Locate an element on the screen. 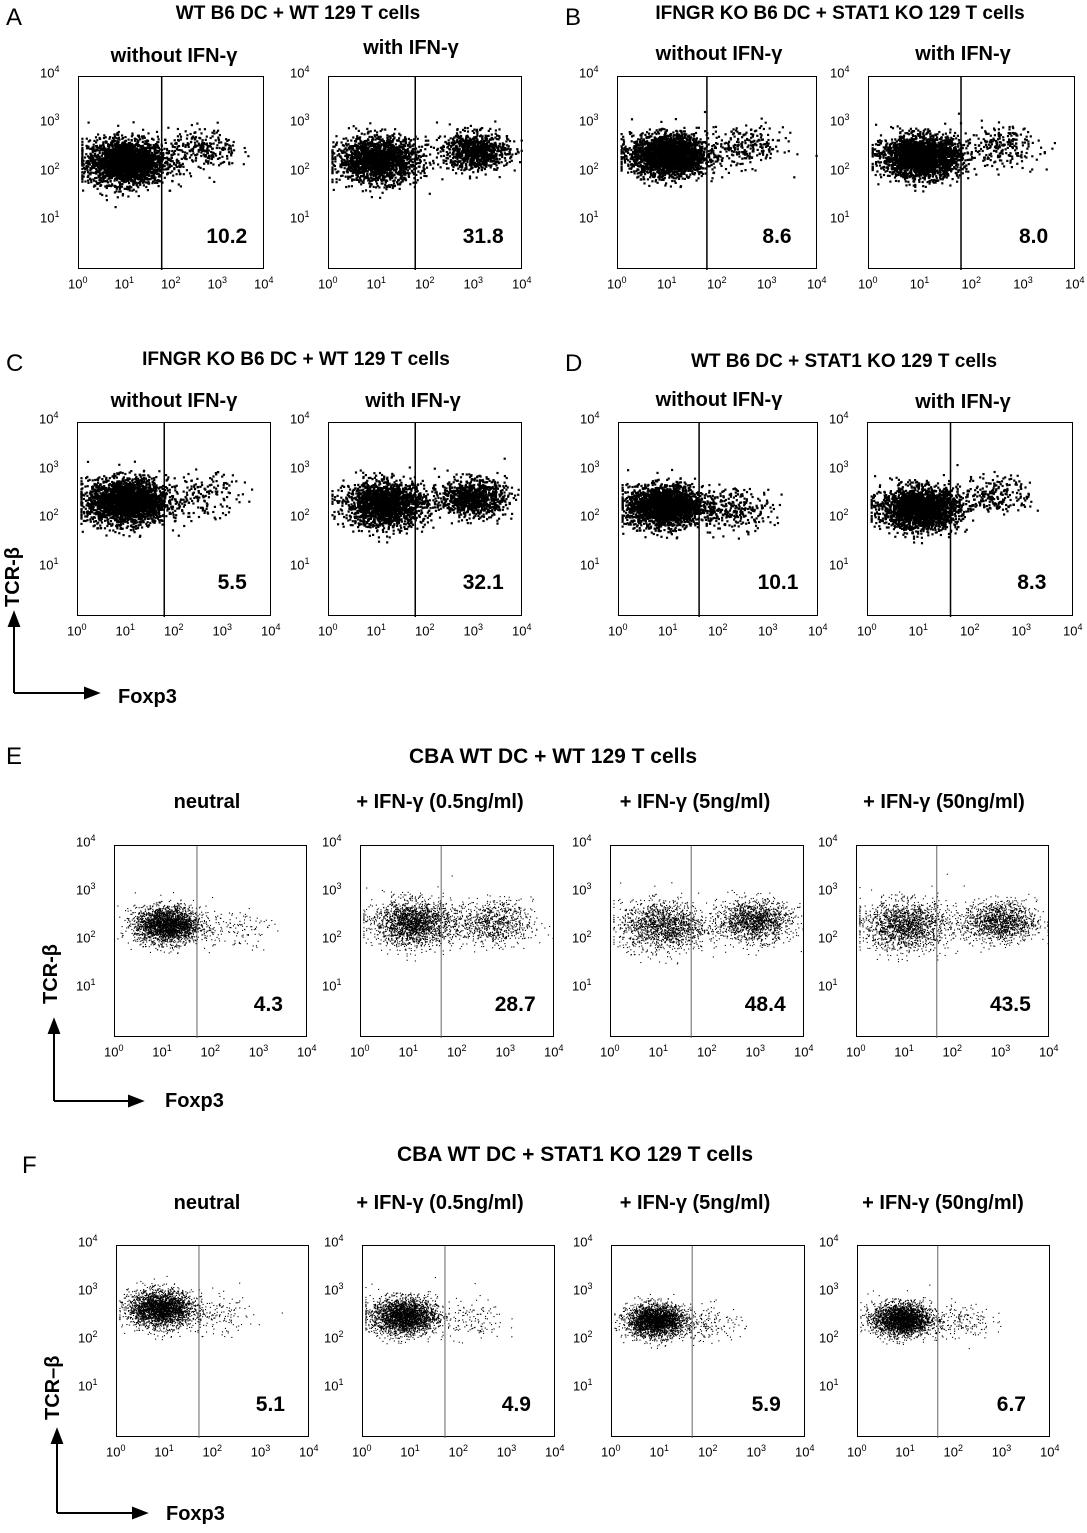 This screenshot has width=1087, height=1533. y-arrowhead-f is located at coordinates (57, 1435).